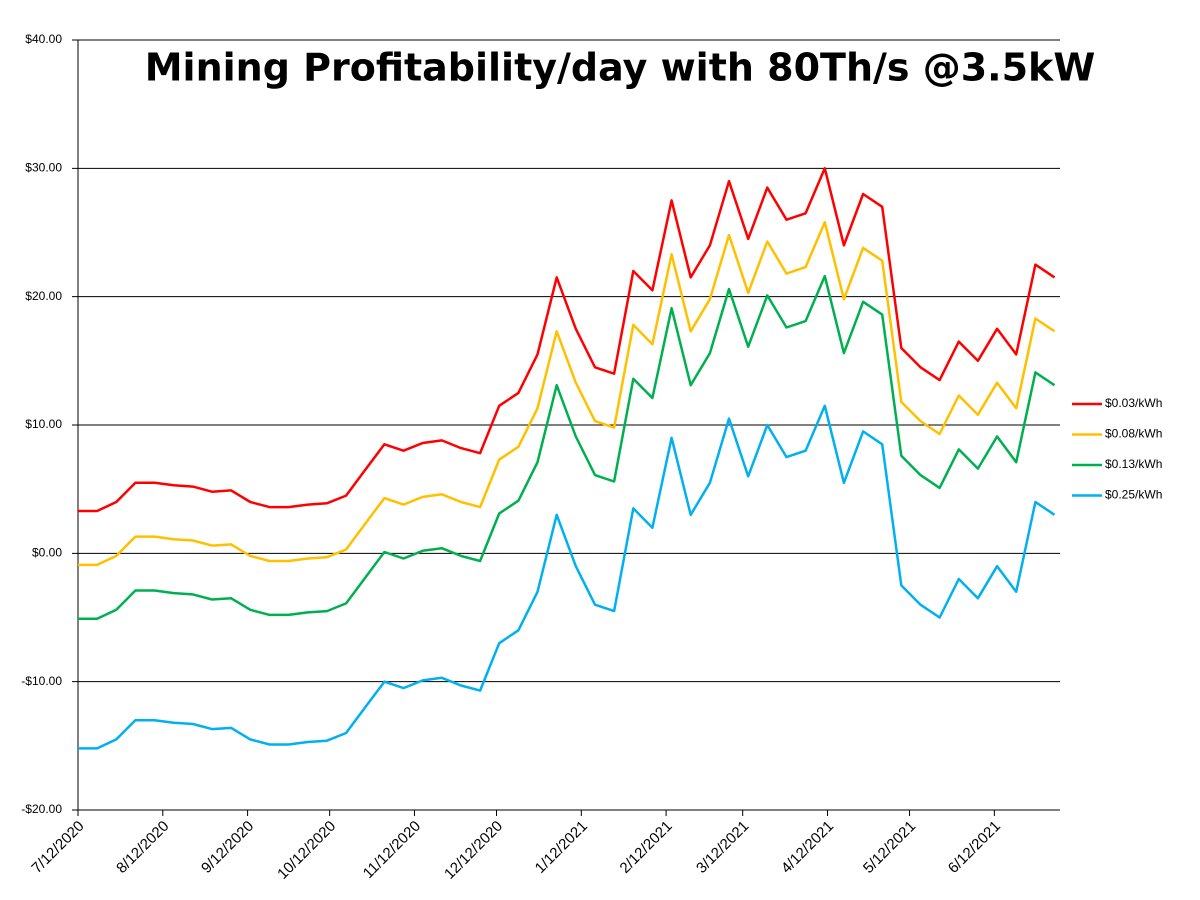 The height and width of the screenshot is (900, 1200). What do you see at coordinates (1133, 403) in the screenshot?
I see `legend-label: $0.03/kWh` at bounding box center [1133, 403].